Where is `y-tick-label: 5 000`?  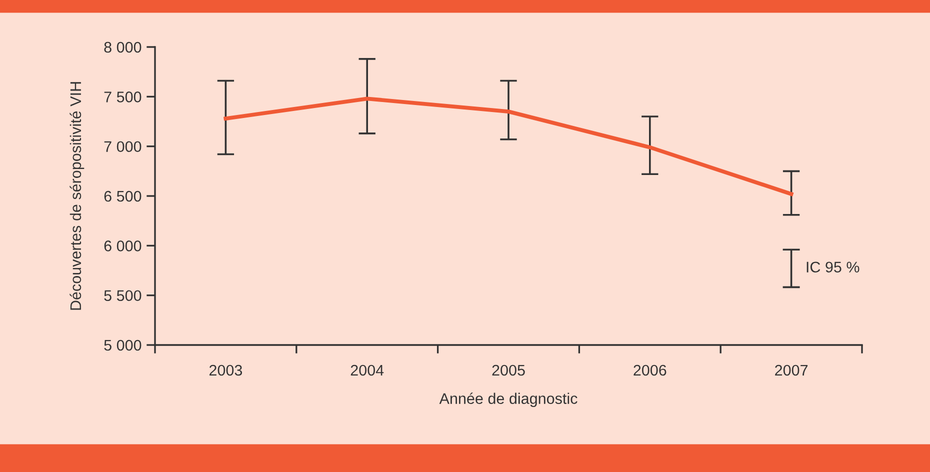 y-tick-label: 5 000 is located at coordinates (123, 345).